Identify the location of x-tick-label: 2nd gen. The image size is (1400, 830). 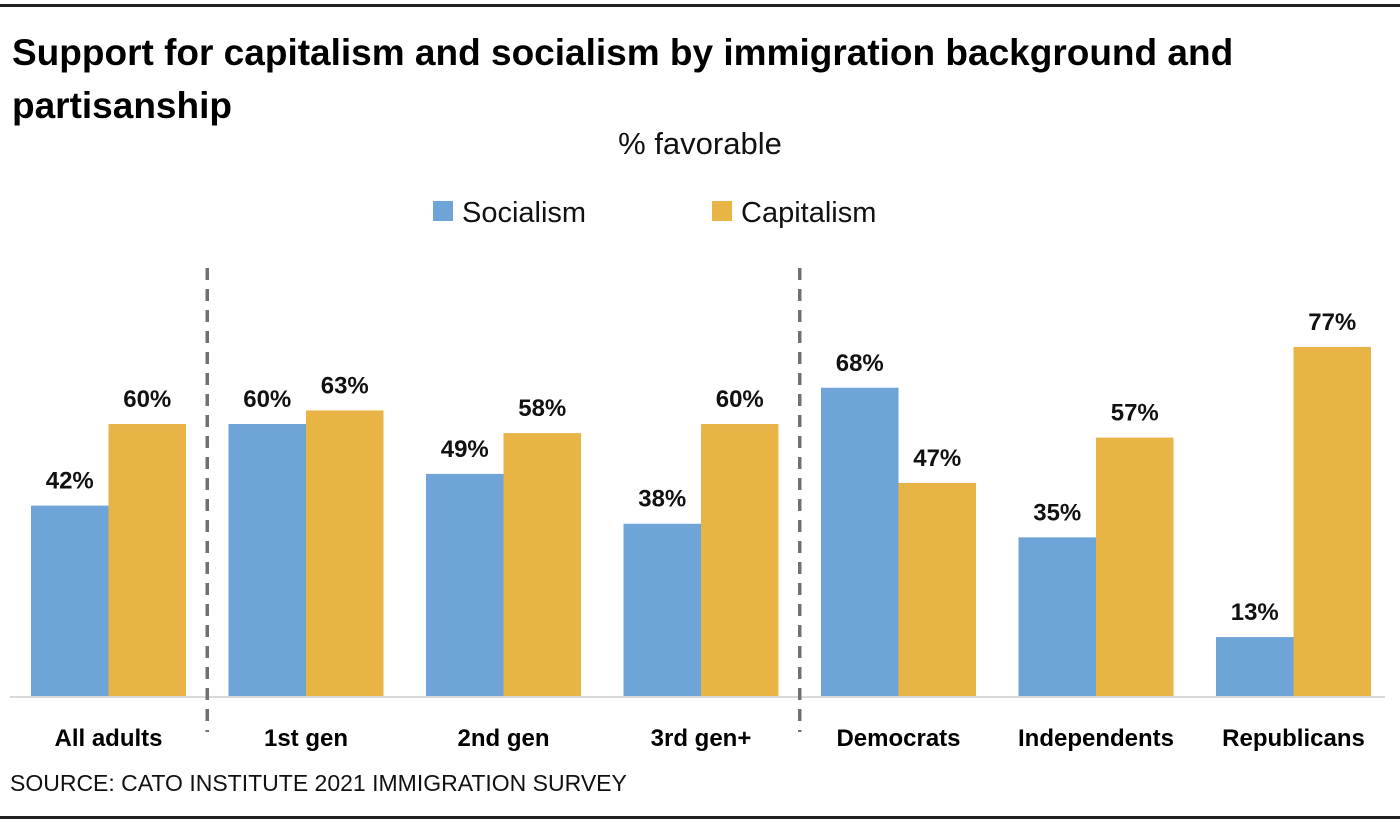
(503, 738).